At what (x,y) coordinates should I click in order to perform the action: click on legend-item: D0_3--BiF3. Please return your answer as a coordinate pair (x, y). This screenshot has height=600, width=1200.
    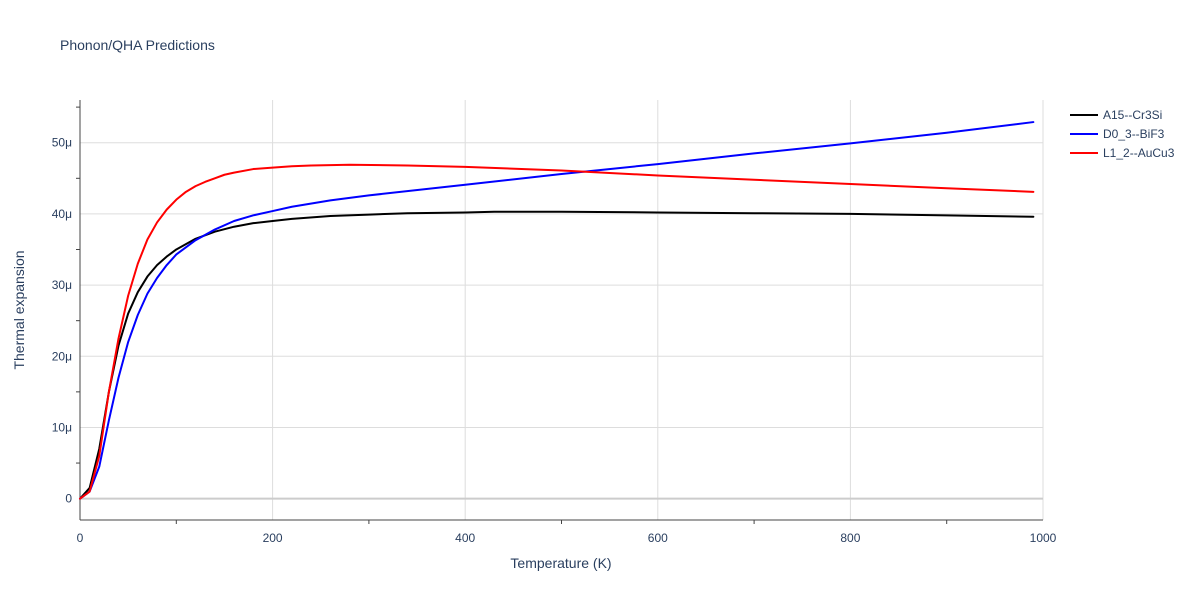
    Looking at the image, I should click on (1117, 134).